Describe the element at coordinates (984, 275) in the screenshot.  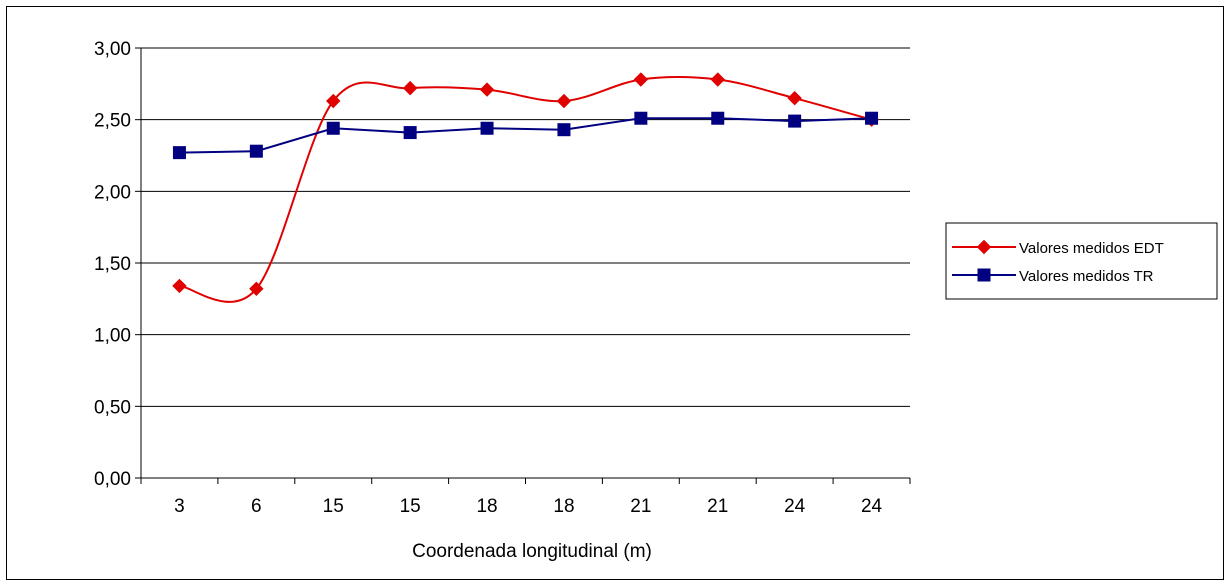
I see `legend-marker-tr` at that location.